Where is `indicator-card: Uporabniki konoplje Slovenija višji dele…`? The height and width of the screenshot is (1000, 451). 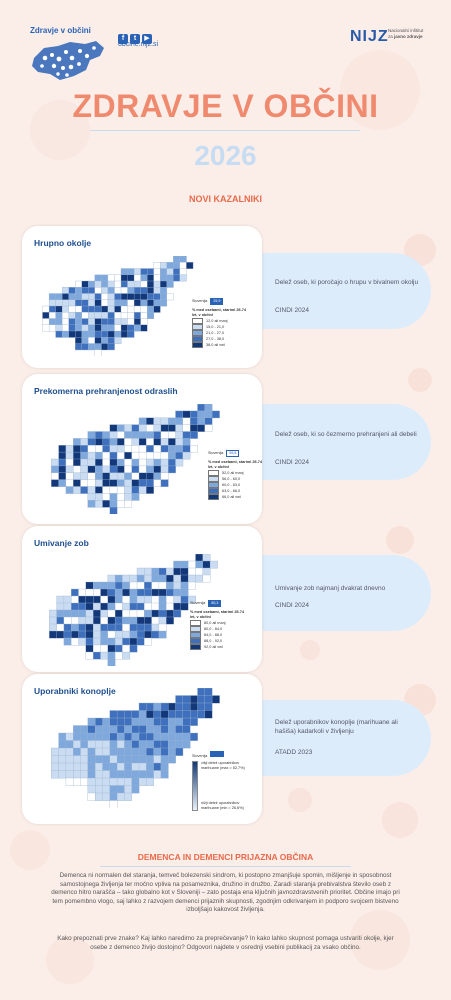 indicator-card: Uporabniki konoplje Slovenija višji dele… is located at coordinates (142, 749).